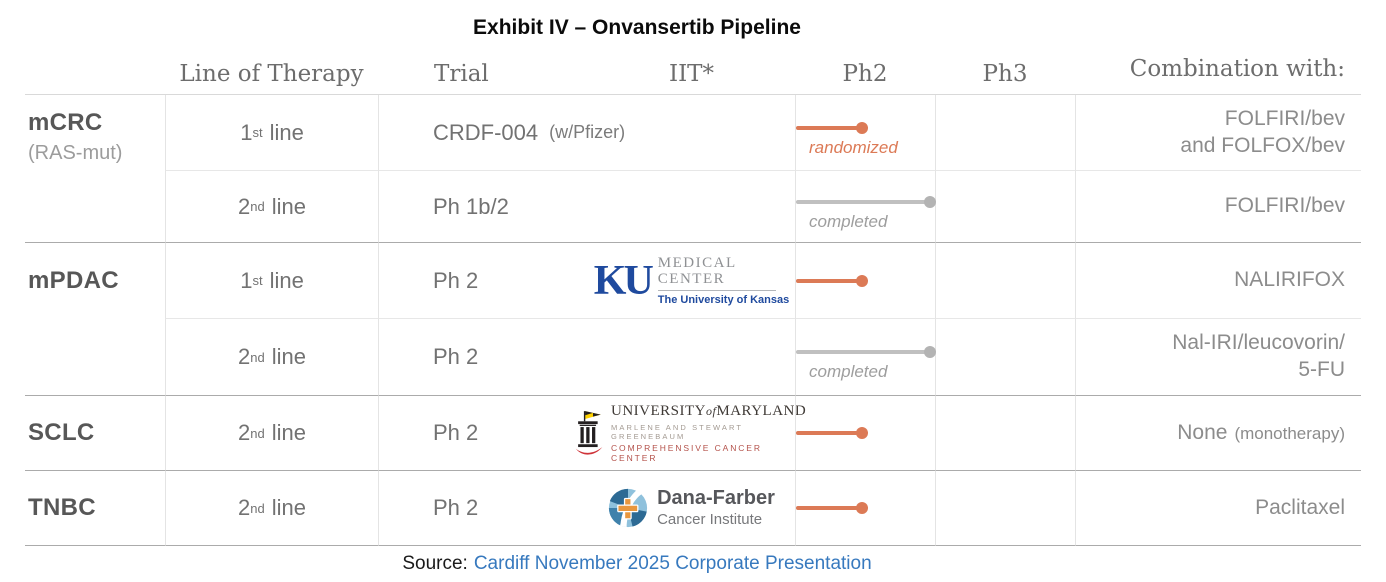 The width and height of the screenshot is (1386, 582). What do you see at coordinates (1218, 433) in the screenshot?
I see `combination-cell: None (monotherapy)` at bounding box center [1218, 433].